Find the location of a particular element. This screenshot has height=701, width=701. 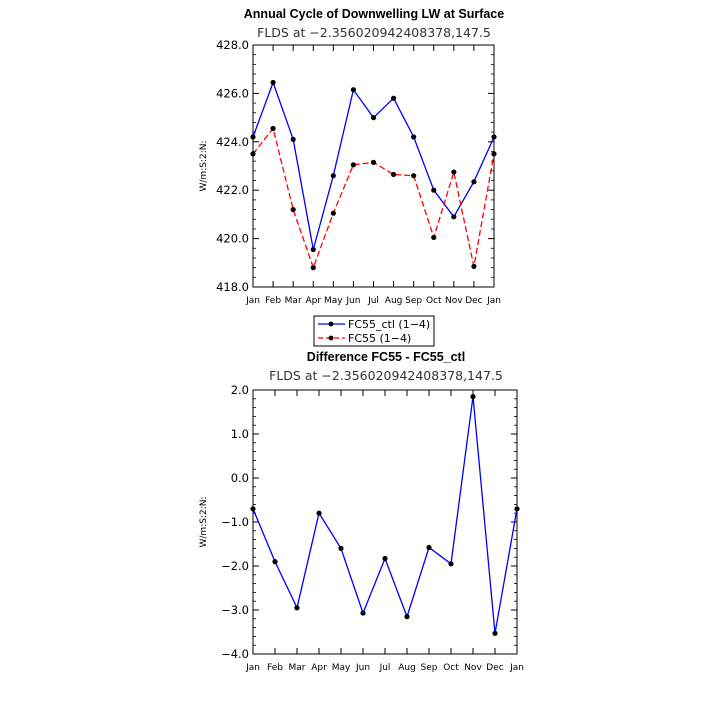

legend-label-ctl: FC55_ctl (1−4) is located at coordinates (389, 324).